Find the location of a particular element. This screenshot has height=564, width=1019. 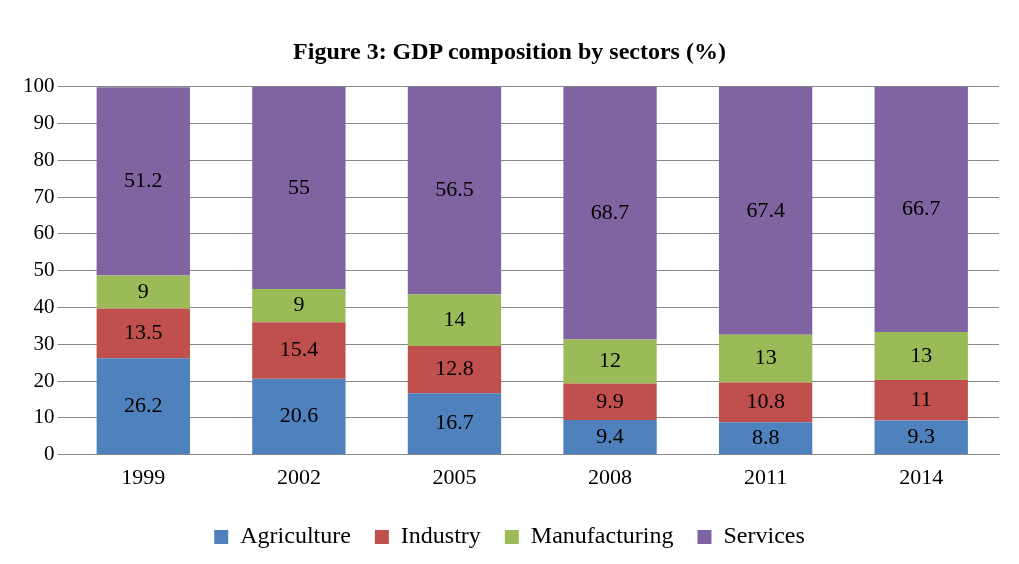

data-label: 55 is located at coordinates (298, 186).